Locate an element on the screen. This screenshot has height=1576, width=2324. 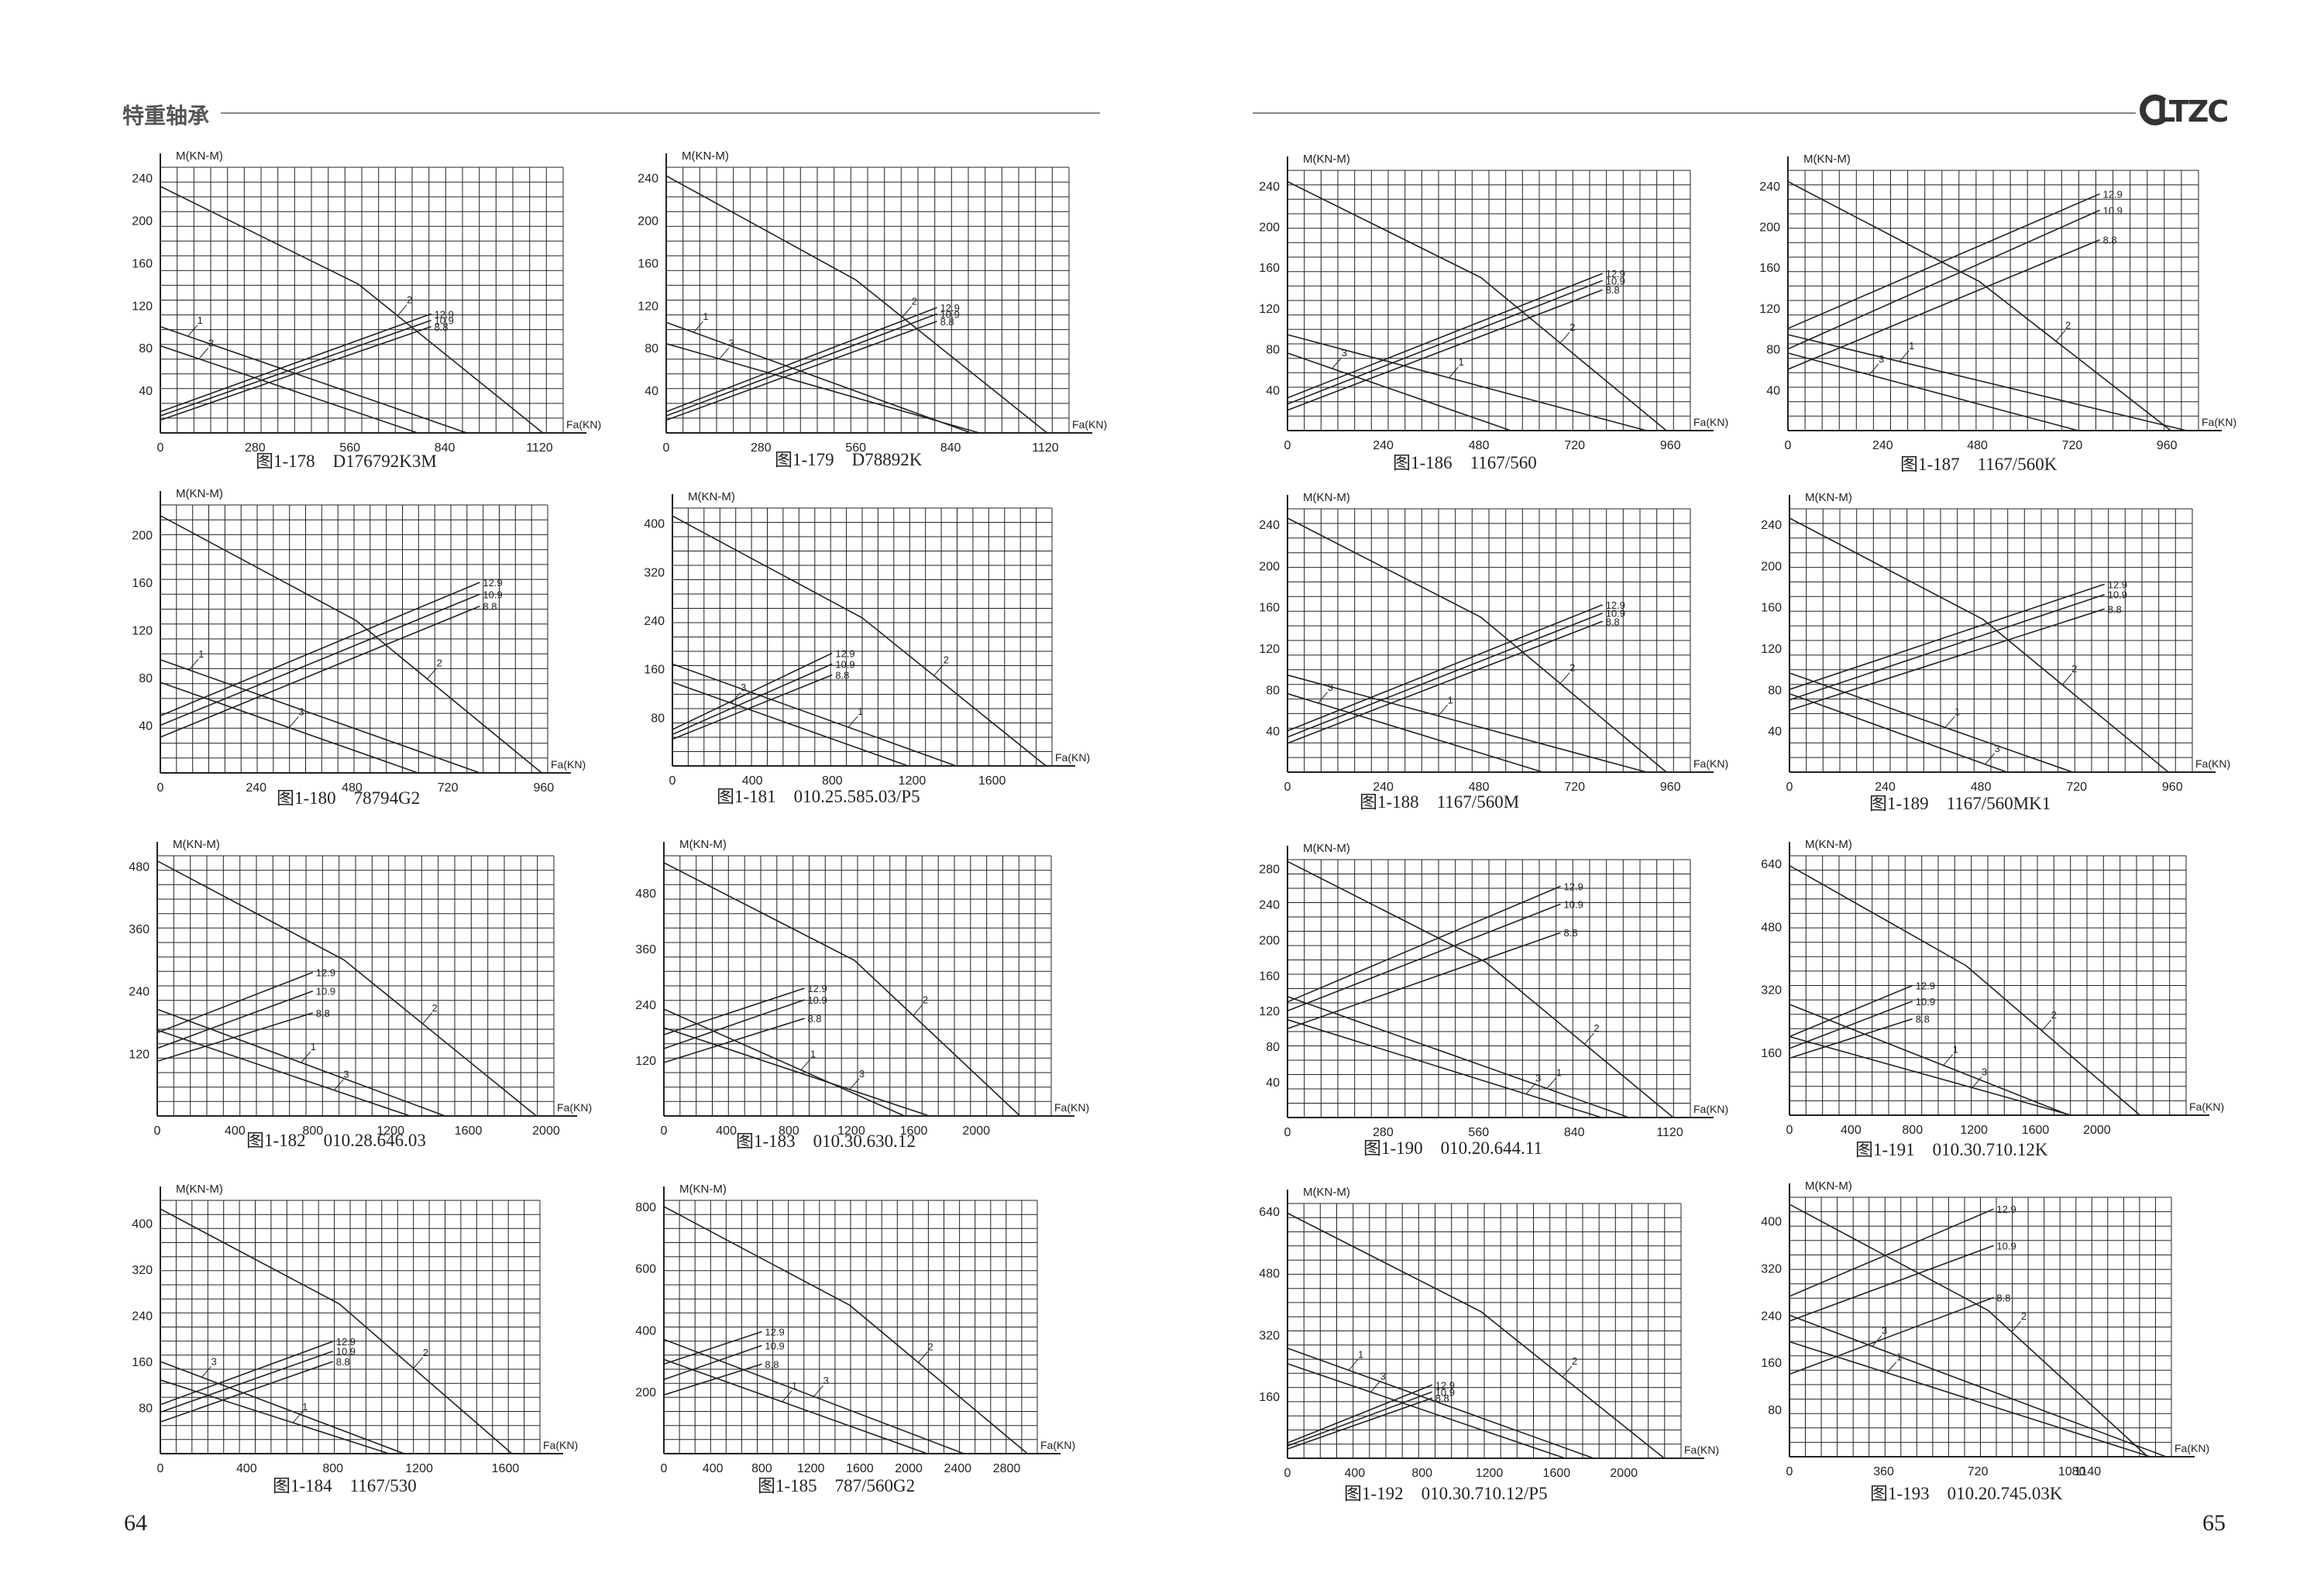
x-tick-label: 1200 is located at coordinates (1974, 1130).